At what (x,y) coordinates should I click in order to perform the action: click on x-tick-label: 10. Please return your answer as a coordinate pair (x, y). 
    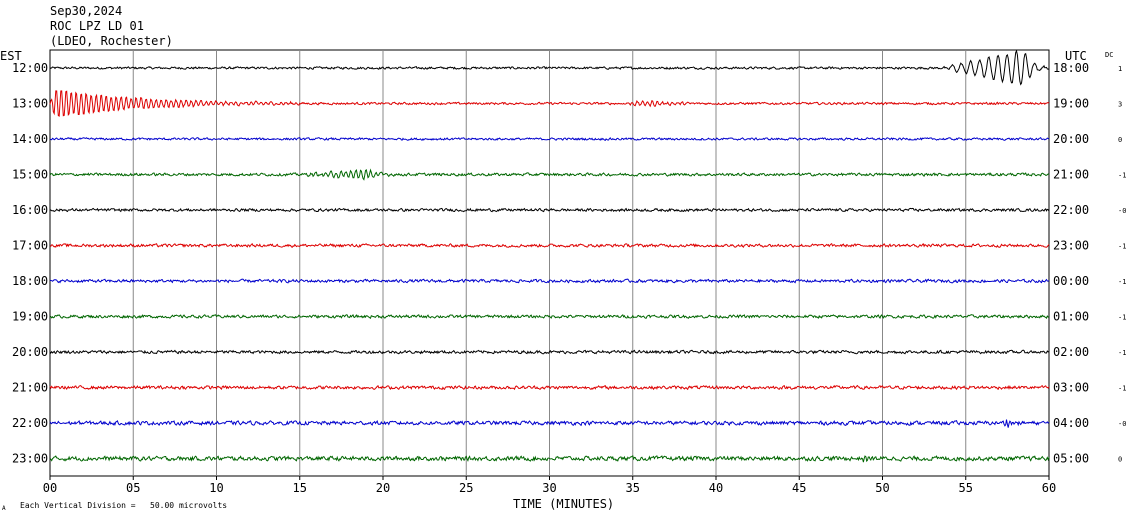
    Looking at the image, I should click on (216, 488).